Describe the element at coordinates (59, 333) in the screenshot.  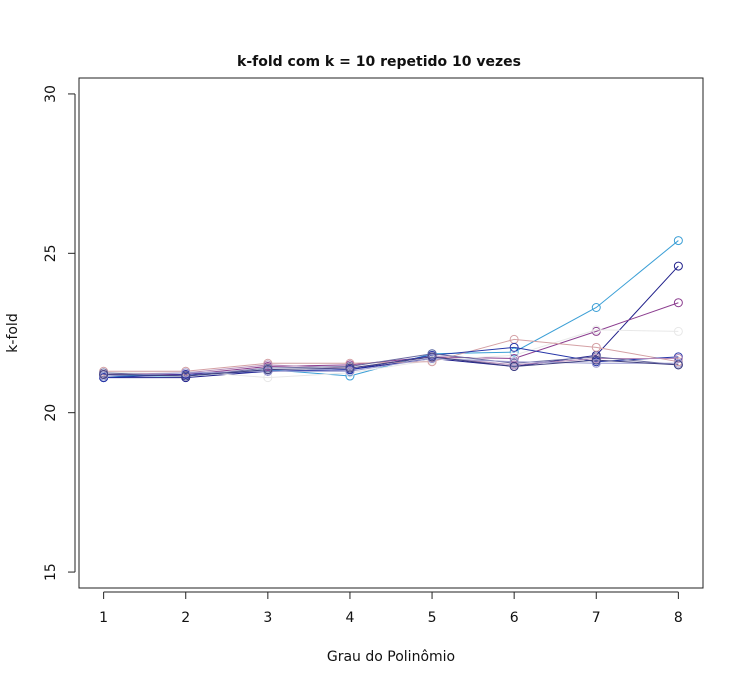
I see `y-axis: 15 20 25 30` at that location.